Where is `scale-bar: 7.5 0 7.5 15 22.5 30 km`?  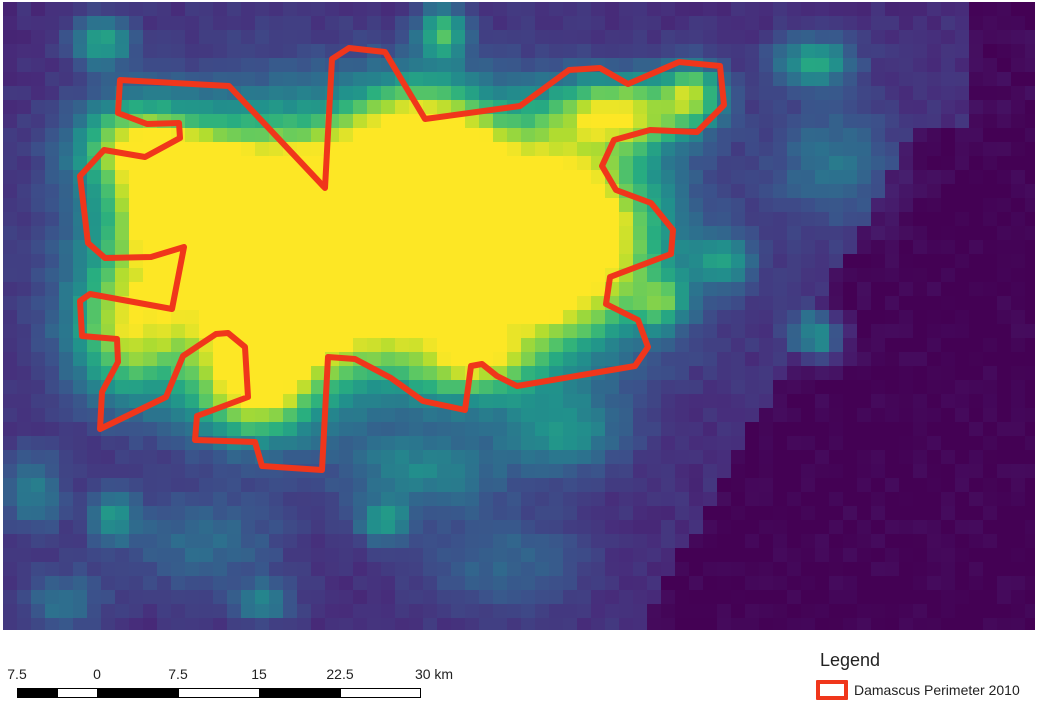 scale-bar: 7.5 0 7.5 15 22.5 30 km is located at coordinates (240, 682).